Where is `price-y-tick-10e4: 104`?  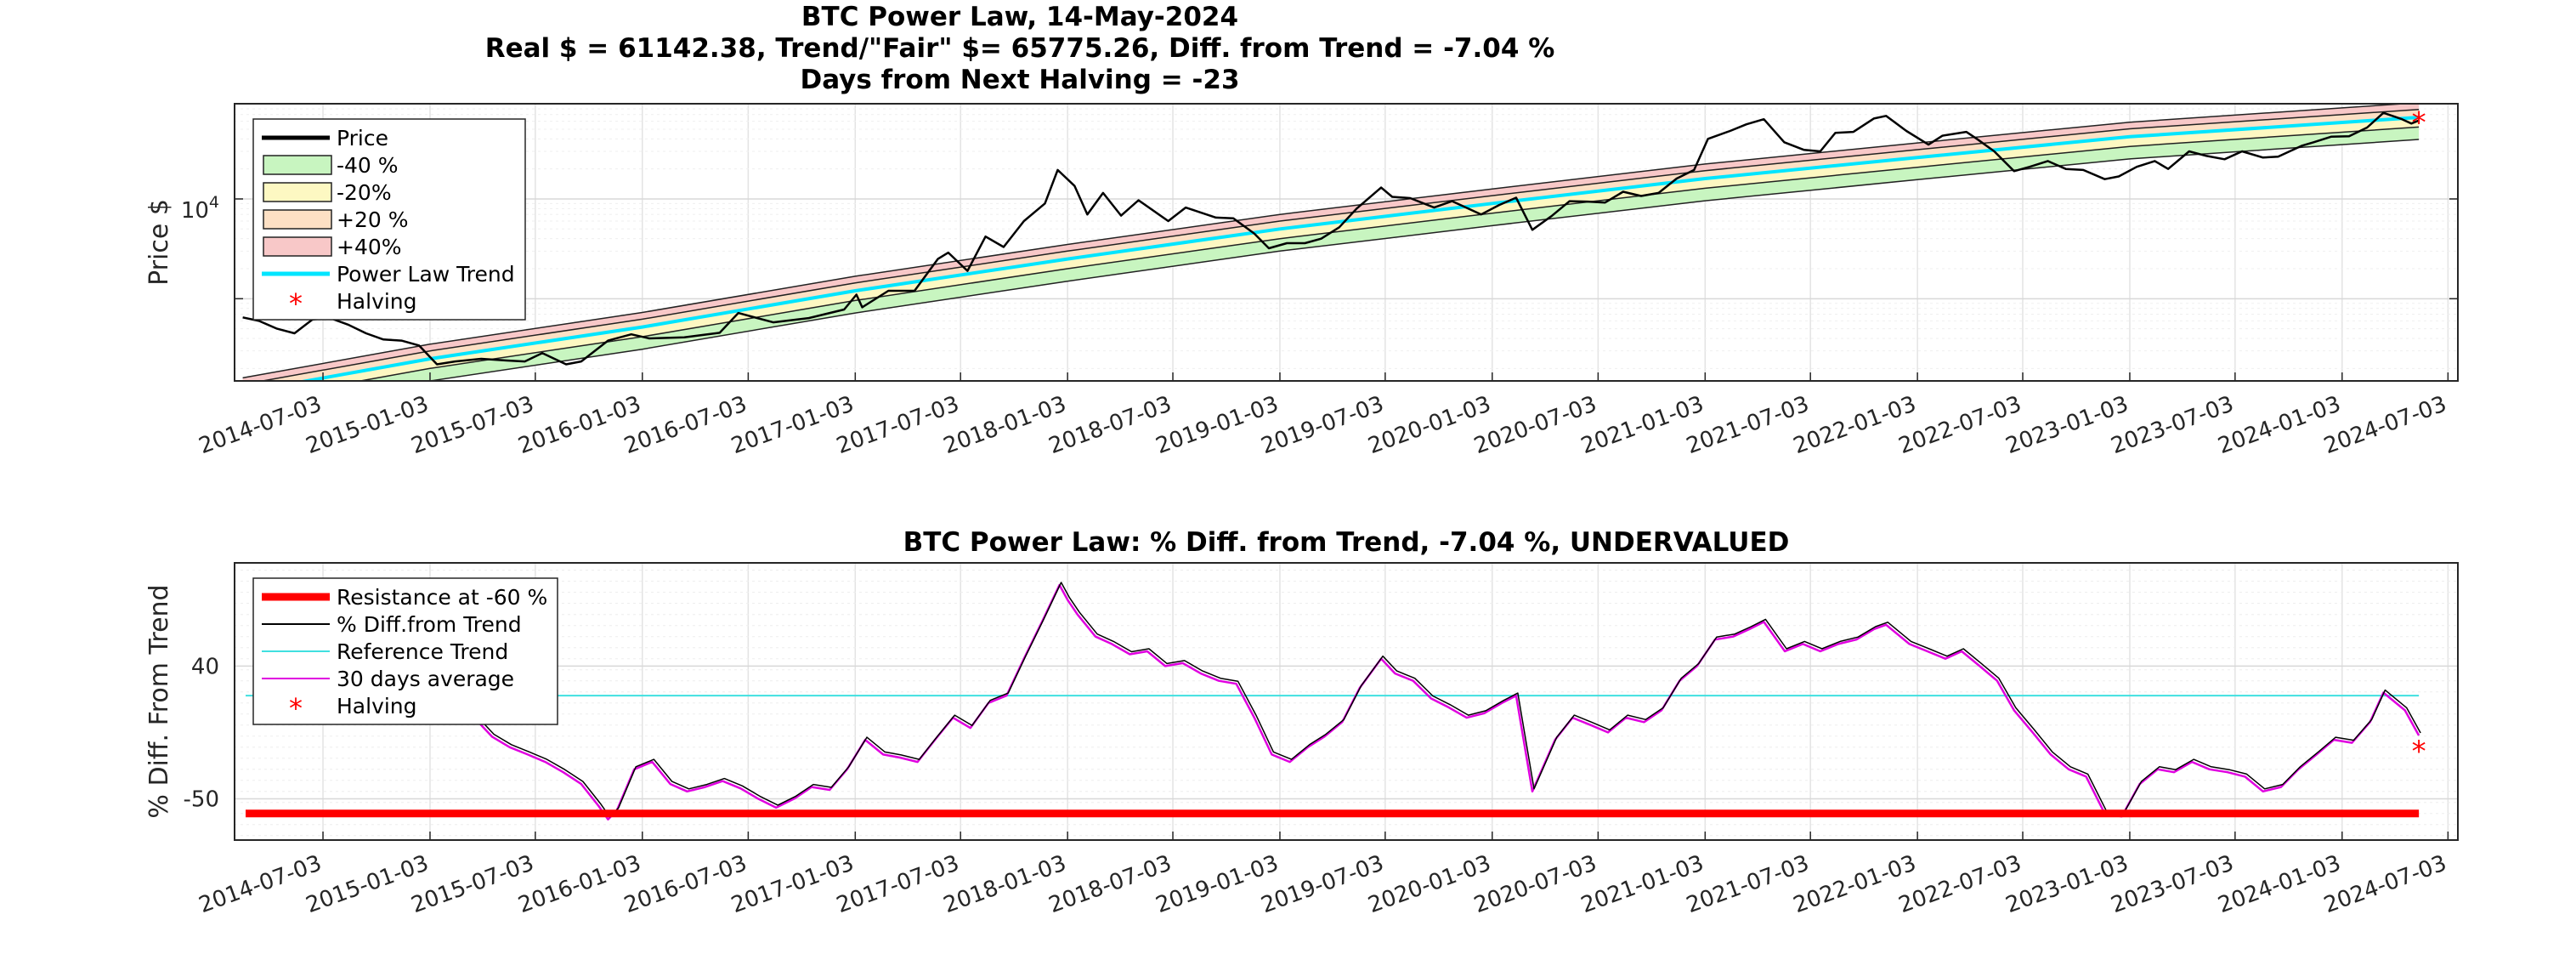 price-y-tick-10e4: 104 is located at coordinates (200, 208).